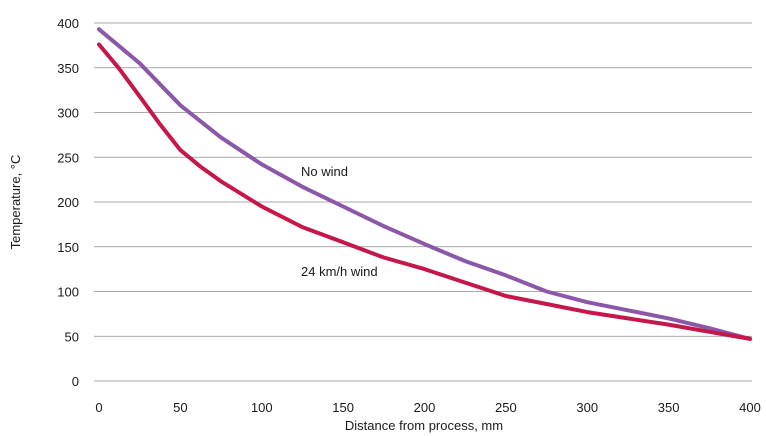  I want to click on y-tick-label: 200, so click(68, 202).